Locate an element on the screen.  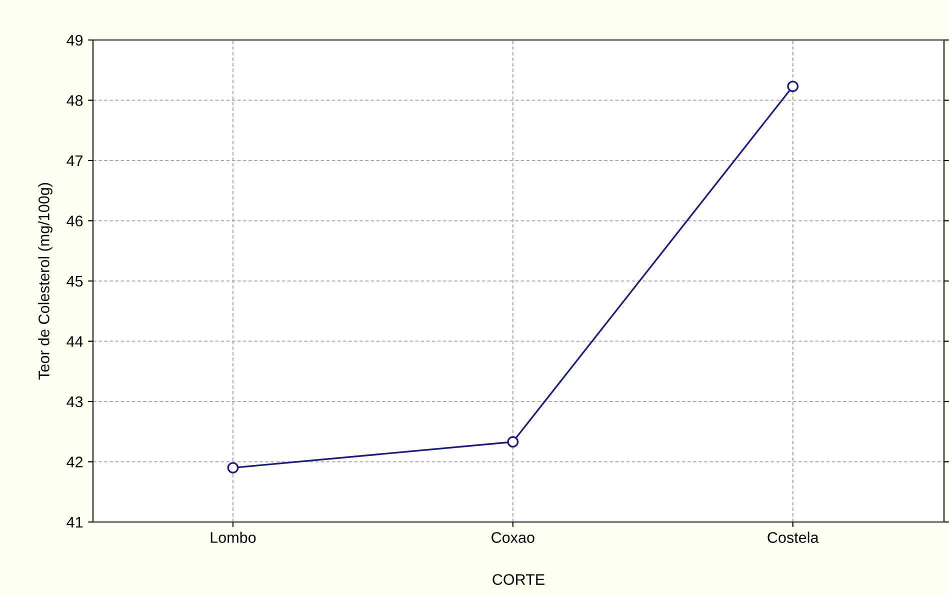
y-tick-label: 48 is located at coordinates (74, 100).